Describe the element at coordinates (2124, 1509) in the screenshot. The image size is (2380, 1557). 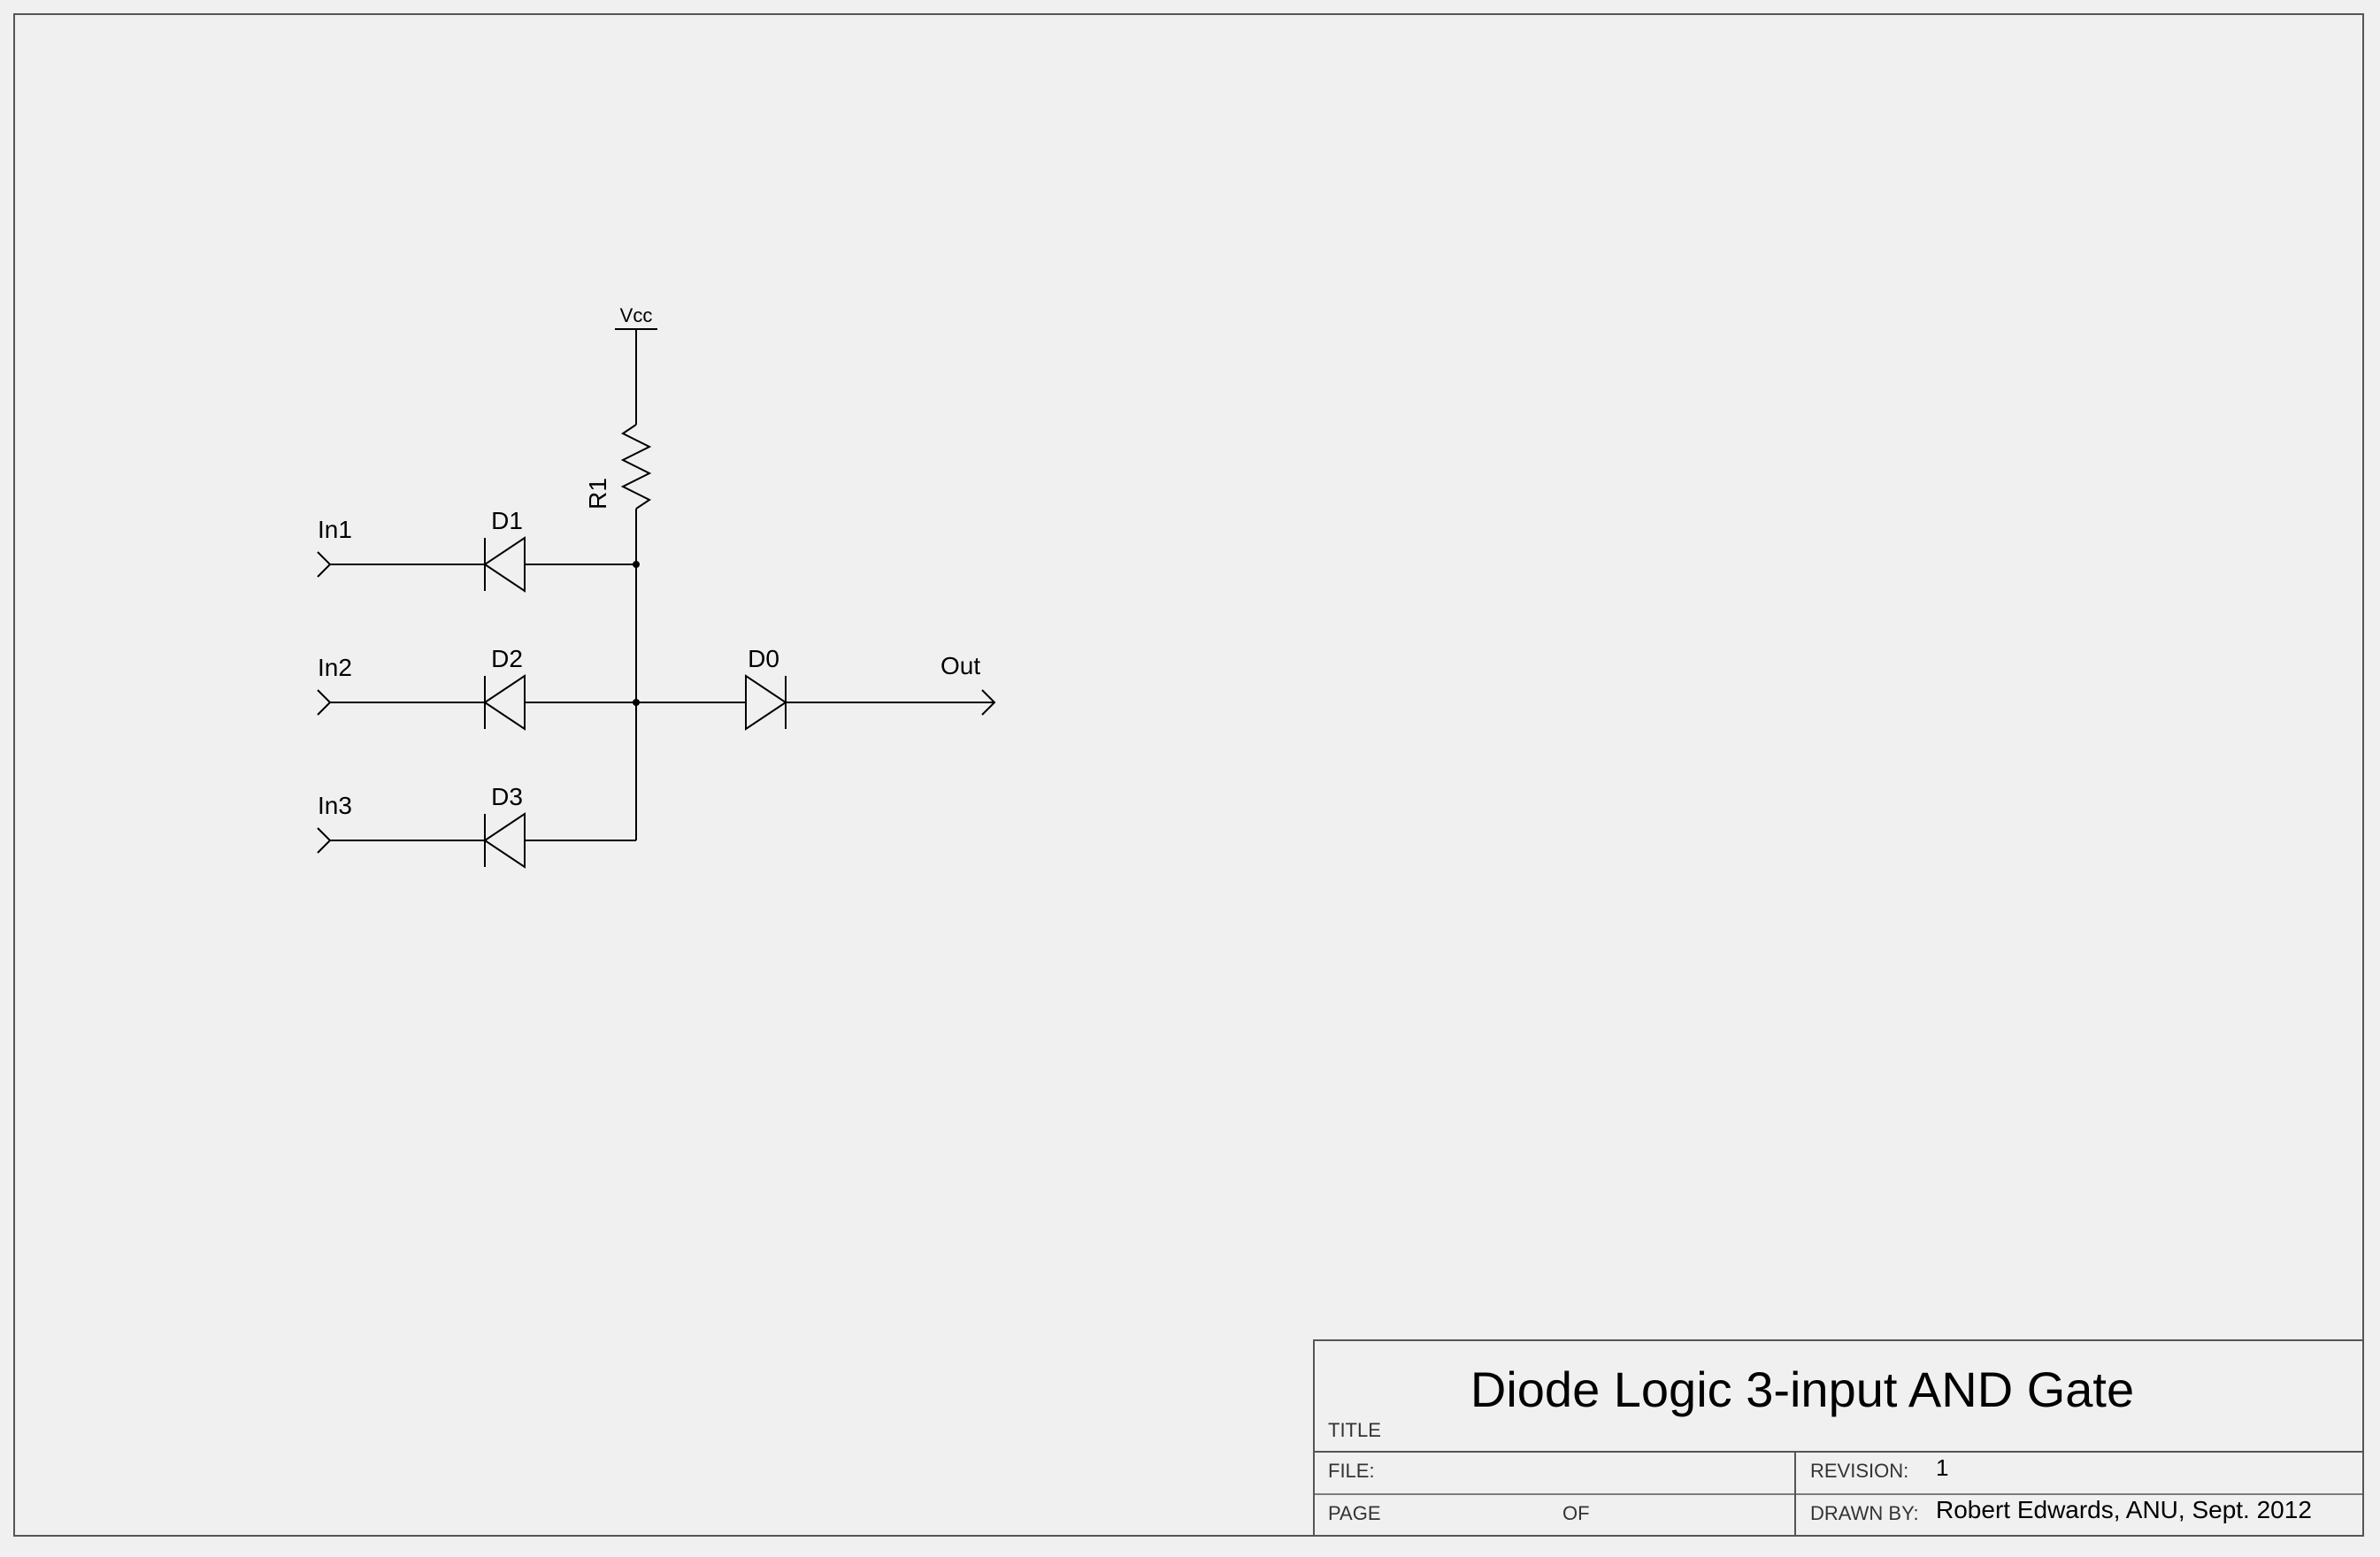
I see `drawn-by-value: Robert Edwards, ANU, Sept. 2012` at that location.